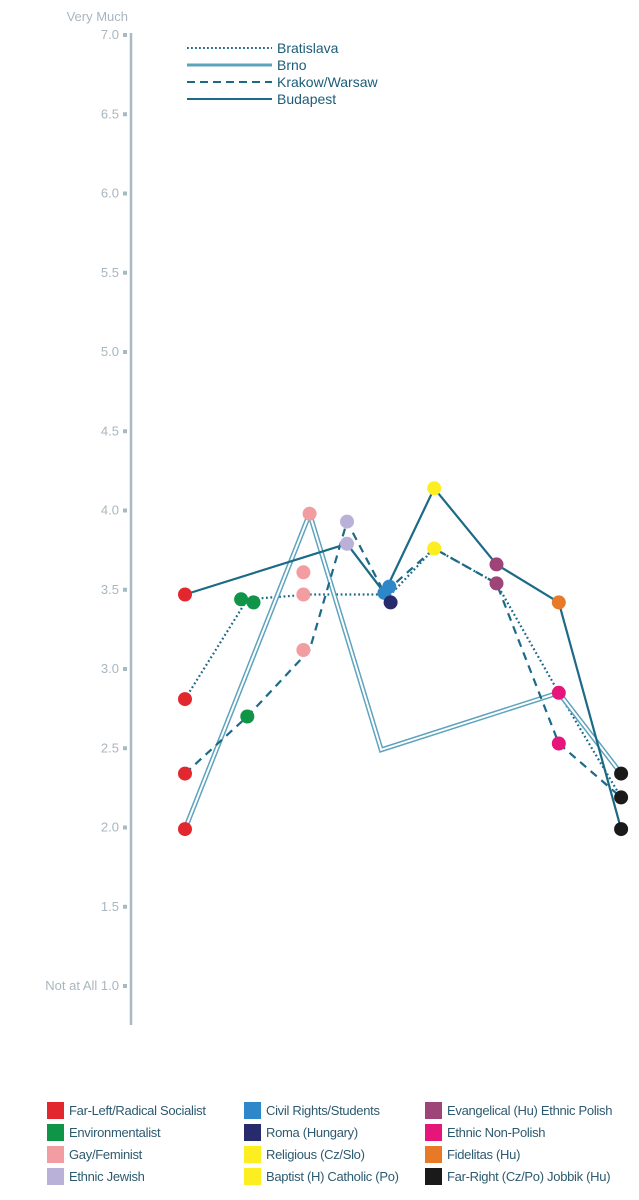 This screenshot has width=639, height=1200. What do you see at coordinates (308, 48) in the screenshot?
I see `legend-label-bratislava: Bratislava` at bounding box center [308, 48].